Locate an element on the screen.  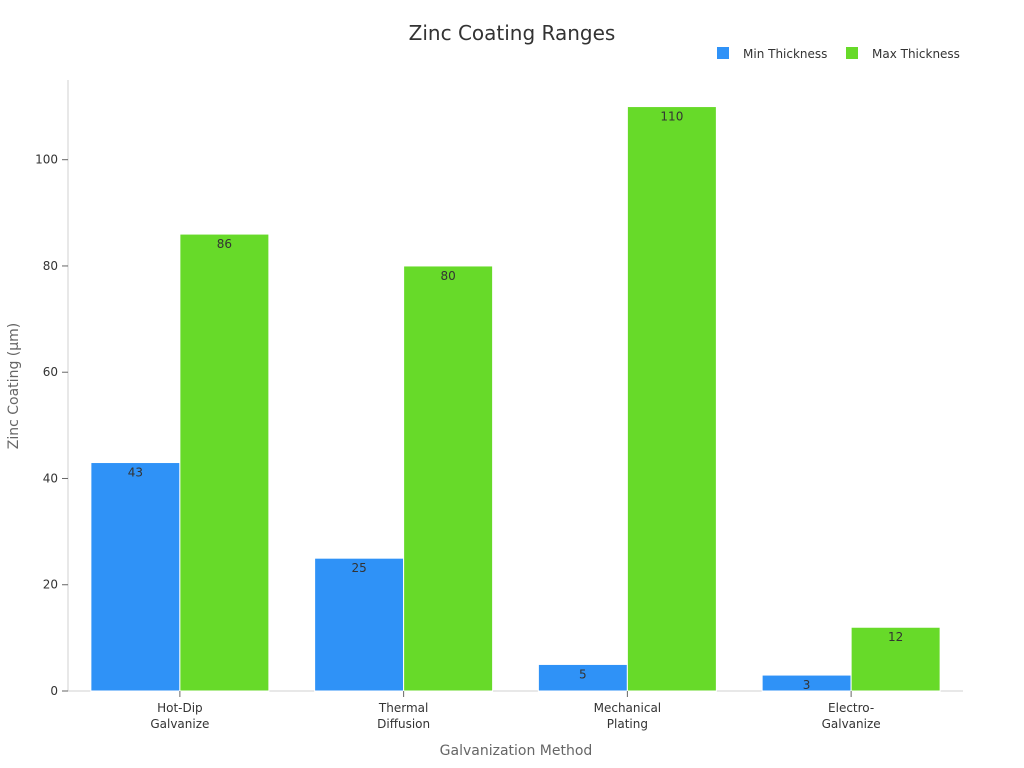
bar-value-label: 12 is located at coordinates (895, 637).